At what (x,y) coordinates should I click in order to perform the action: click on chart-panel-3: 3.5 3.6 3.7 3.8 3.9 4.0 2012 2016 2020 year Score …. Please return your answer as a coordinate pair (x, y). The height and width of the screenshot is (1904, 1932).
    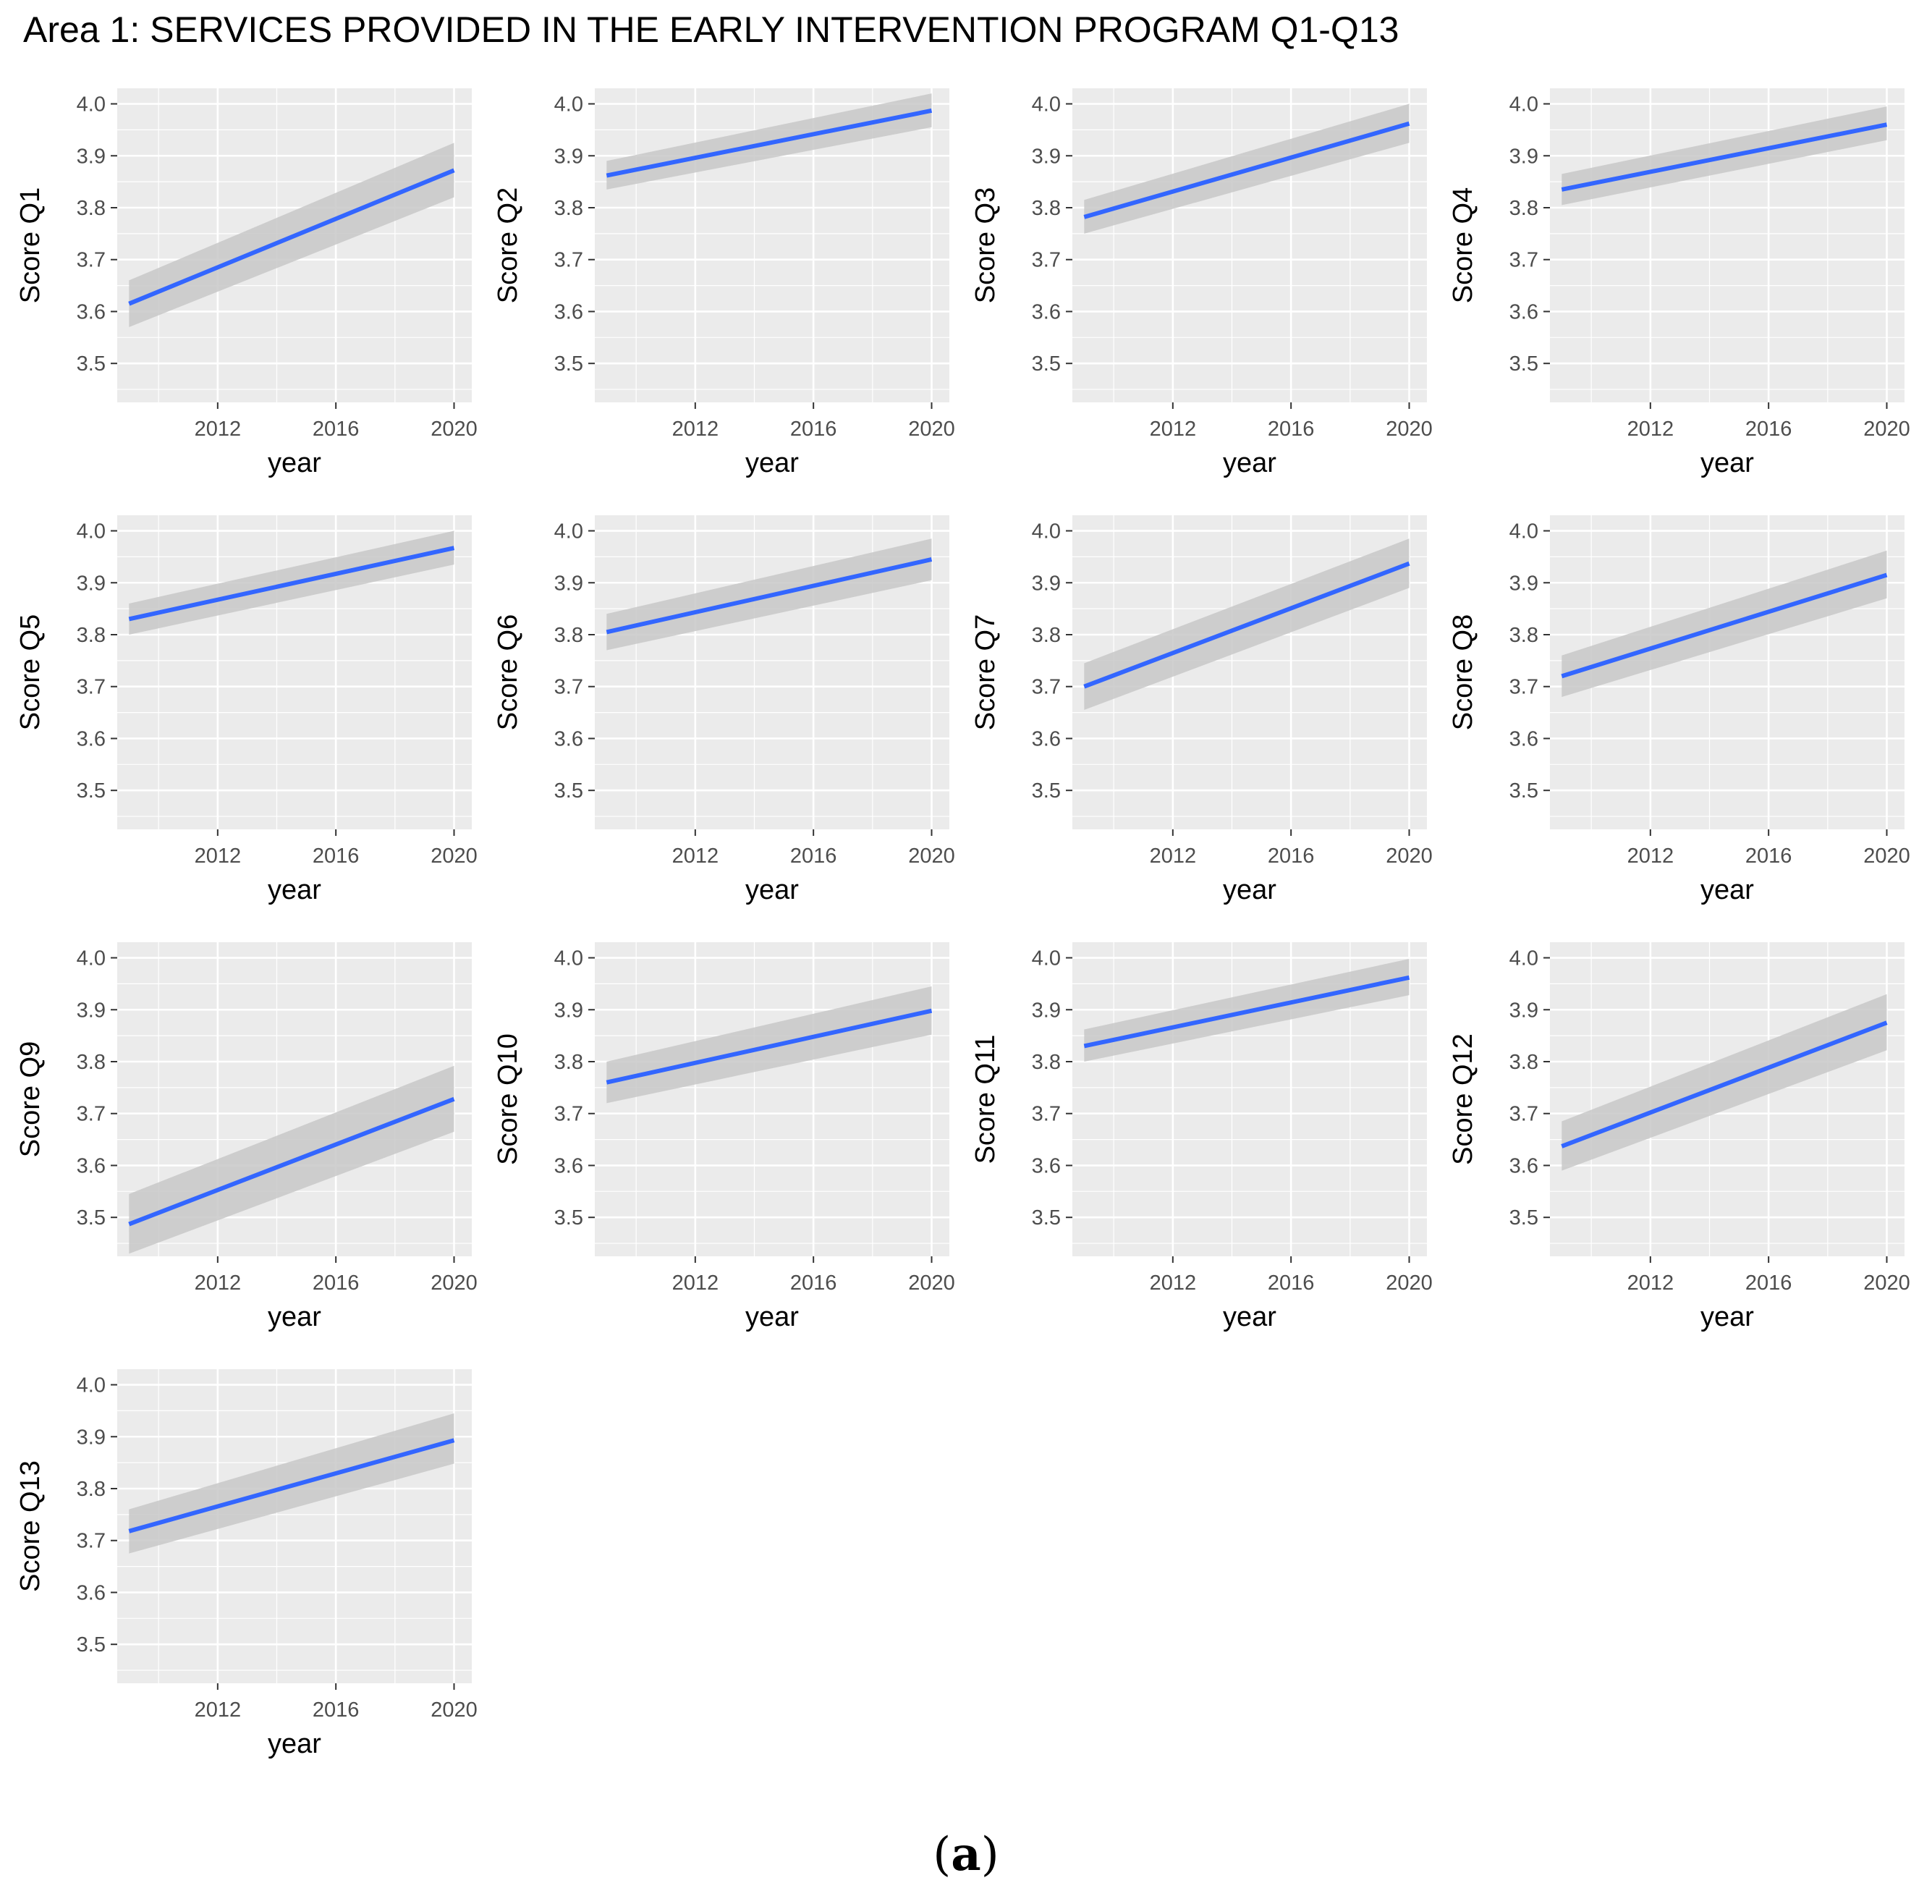
    Looking at the image, I should click on (1201, 283).